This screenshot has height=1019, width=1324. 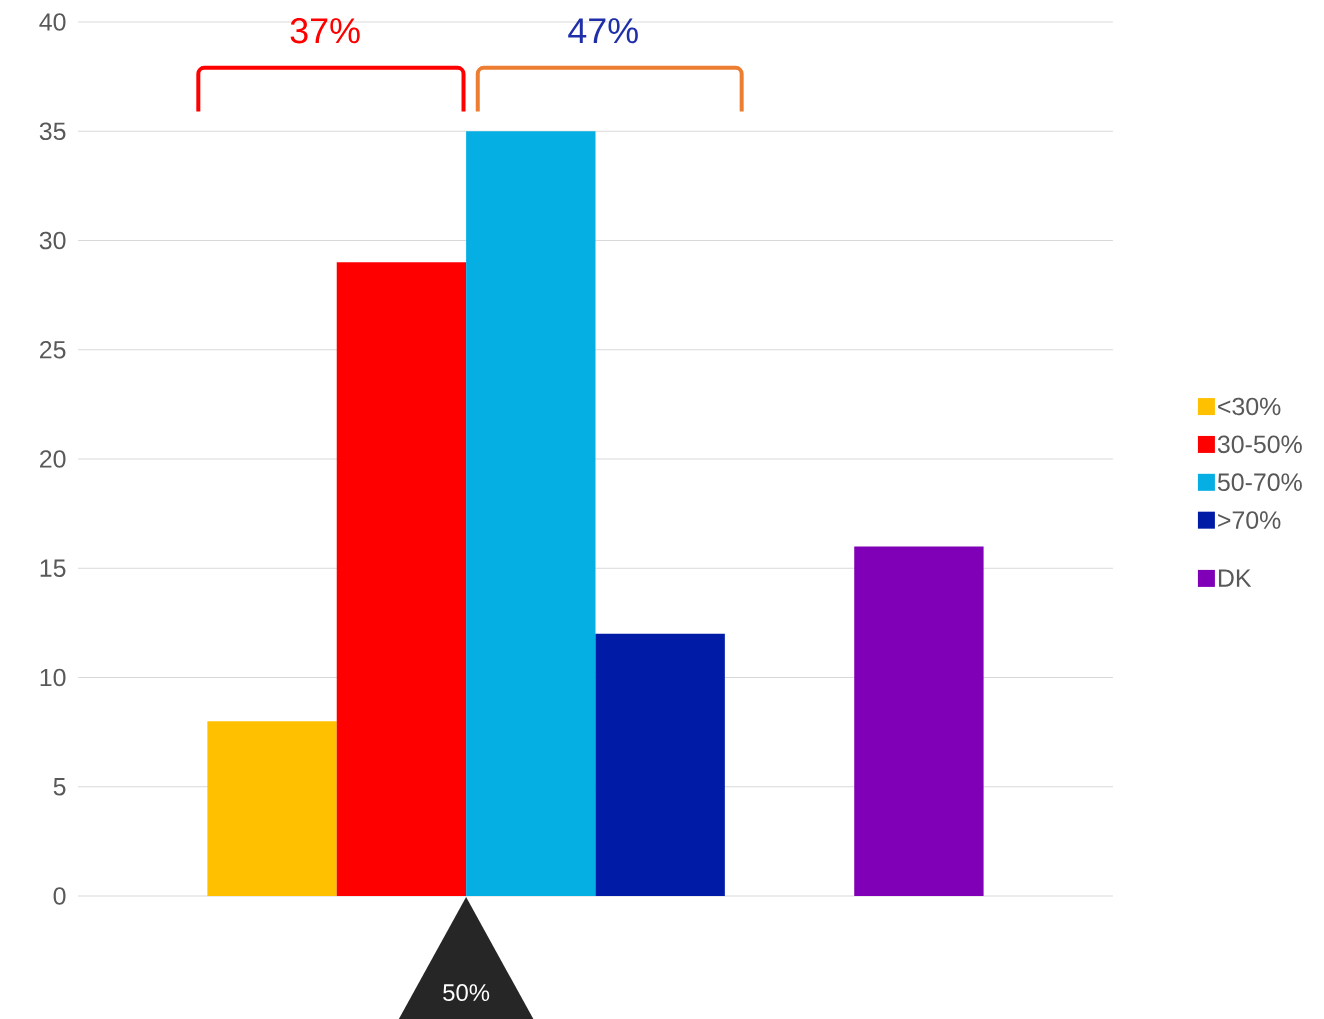 I want to click on legend-label: >70%, so click(x=1249, y=520).